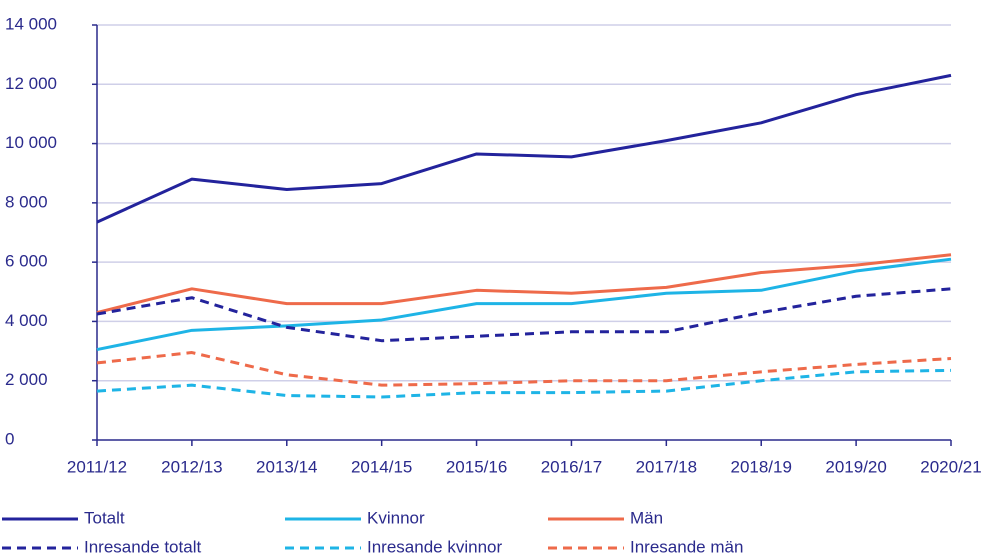  Describe the element at coordinates (97, 466) in the screenshot. I see `x-tick-label: 2011/12` at that location.